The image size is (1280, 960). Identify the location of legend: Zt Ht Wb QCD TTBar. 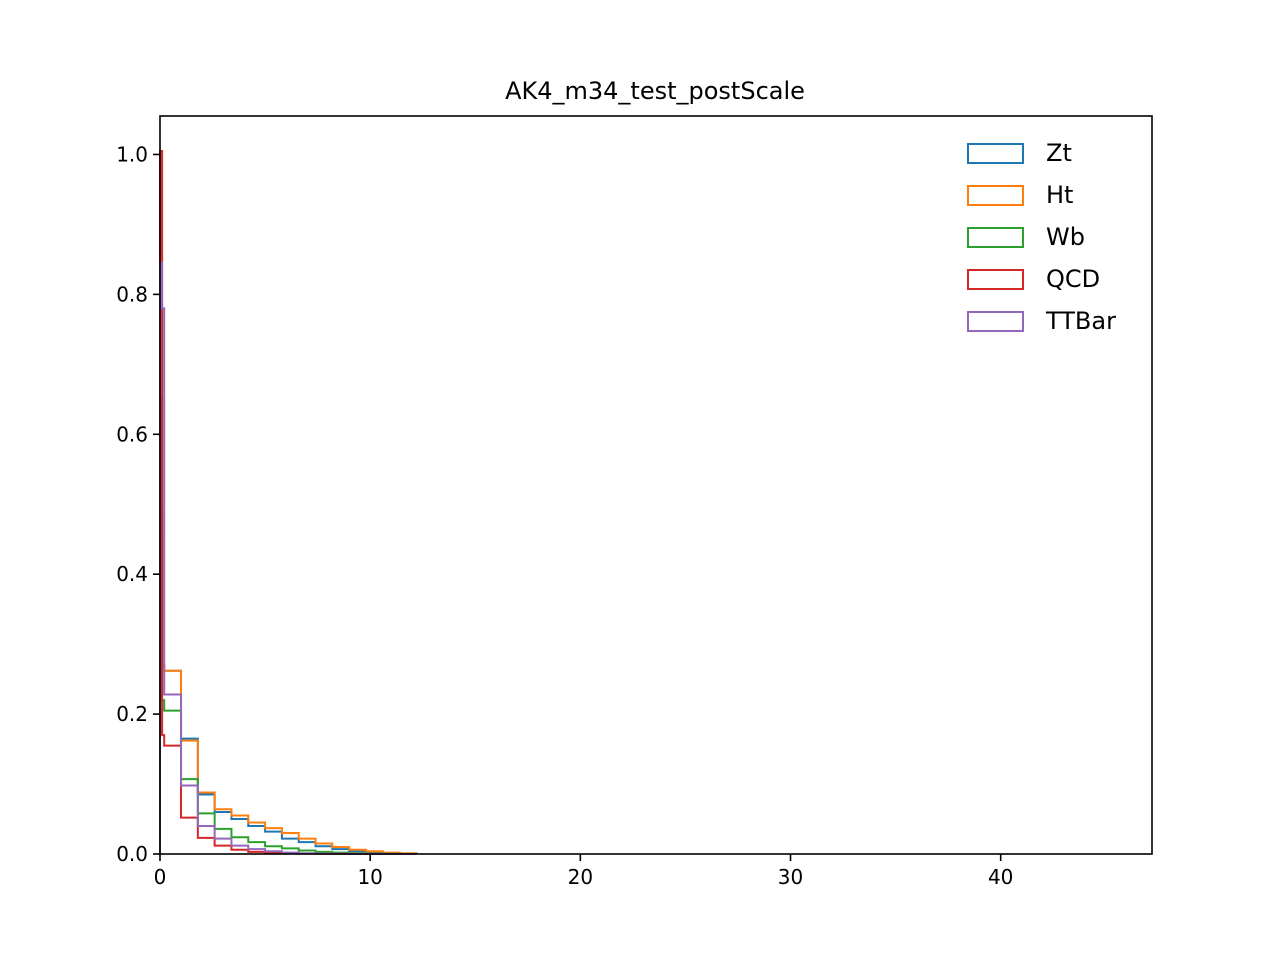
(1041, 237).